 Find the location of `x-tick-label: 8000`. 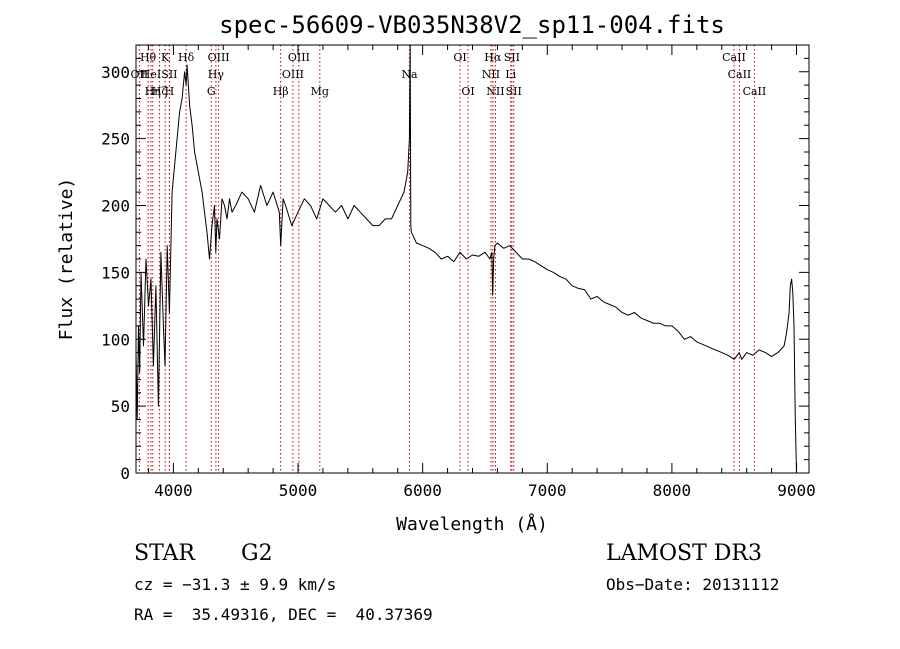

x-tick-label: 8000 is located at coordinates (672, 490).